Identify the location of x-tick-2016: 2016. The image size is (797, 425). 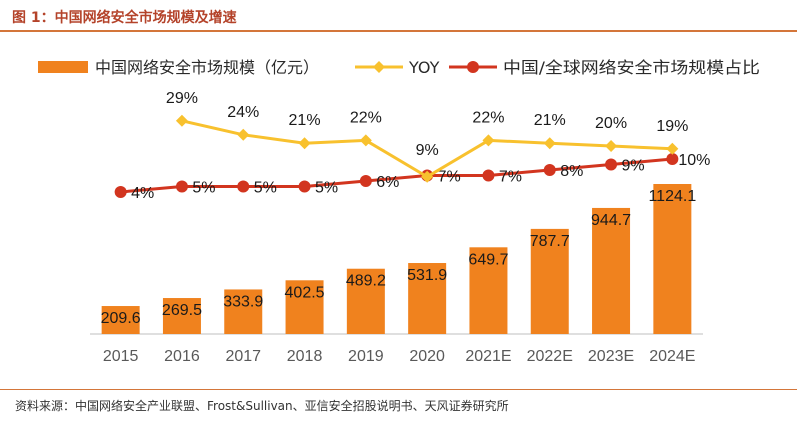
(182, 356).